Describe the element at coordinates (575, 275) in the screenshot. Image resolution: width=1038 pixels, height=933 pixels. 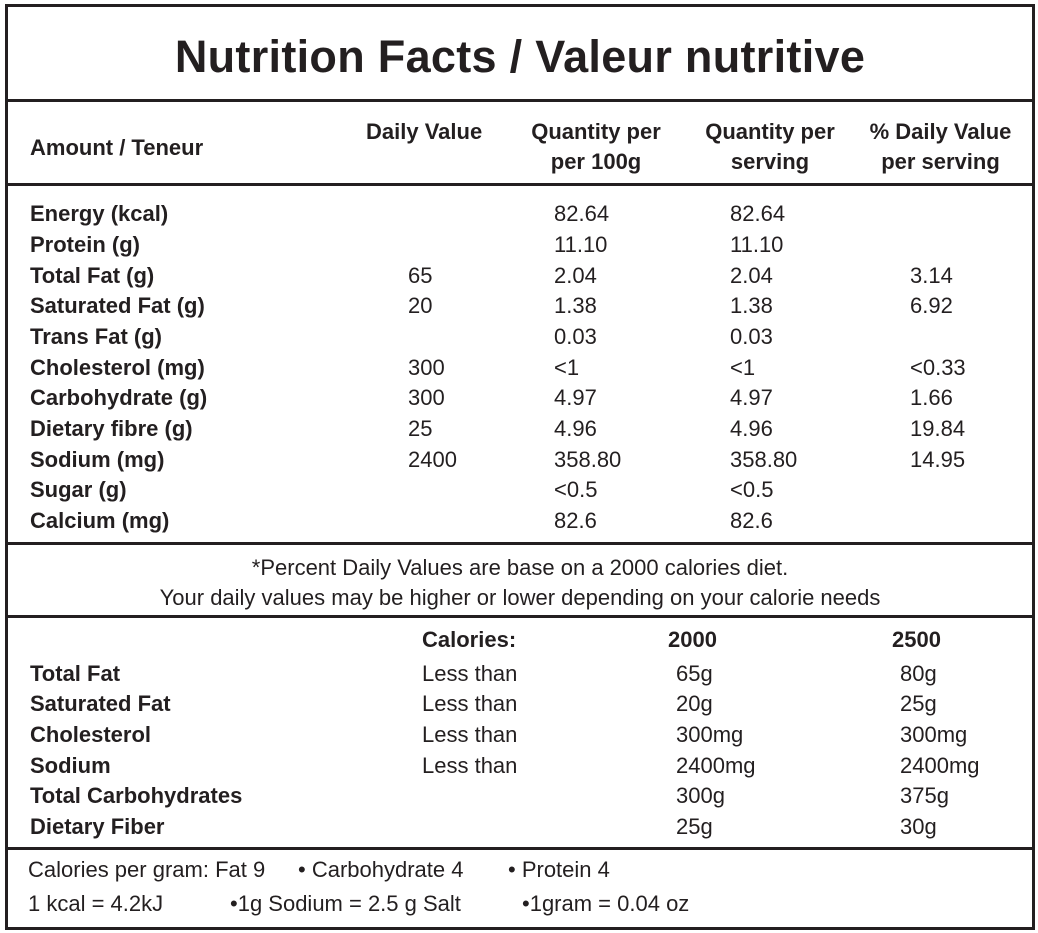
I see `nutrient-per-100g: 2.04` at that location.